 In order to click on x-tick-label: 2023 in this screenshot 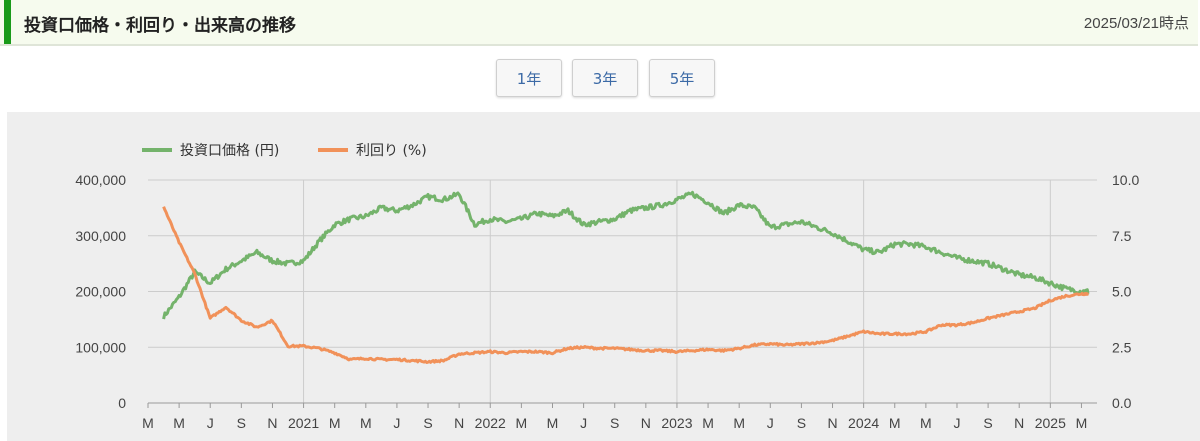, I will do `click(676, 423)`.